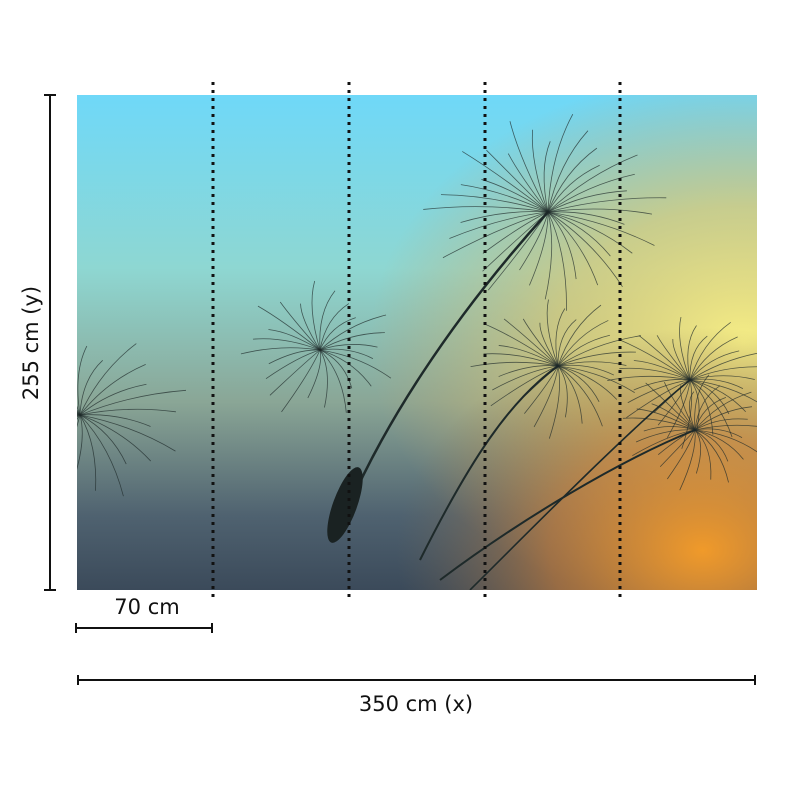 This screenshot has height=803, width=799. I want to click on height-label: 255 cm (y), so click(31, 343).